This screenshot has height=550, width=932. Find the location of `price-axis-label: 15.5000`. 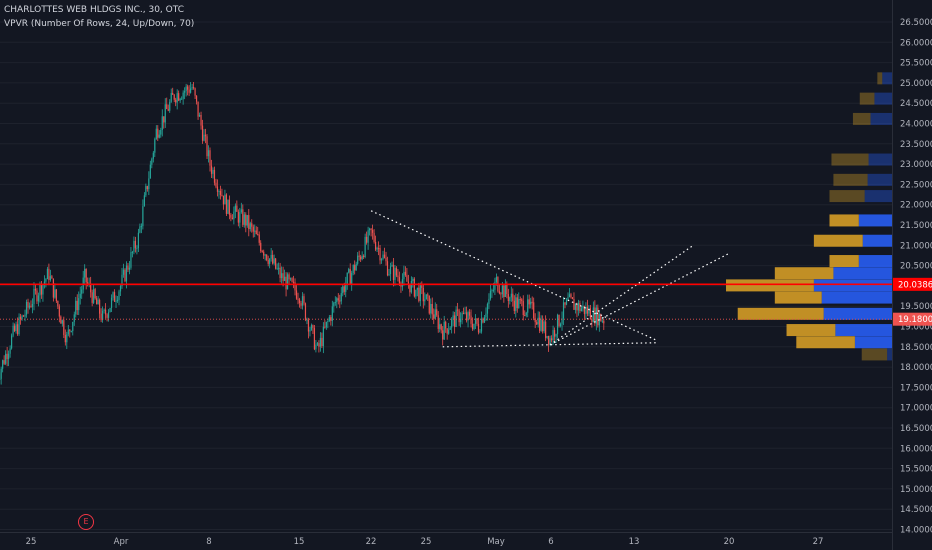

price-axis-label: 15.5000 is located at coordinates (916, 470).